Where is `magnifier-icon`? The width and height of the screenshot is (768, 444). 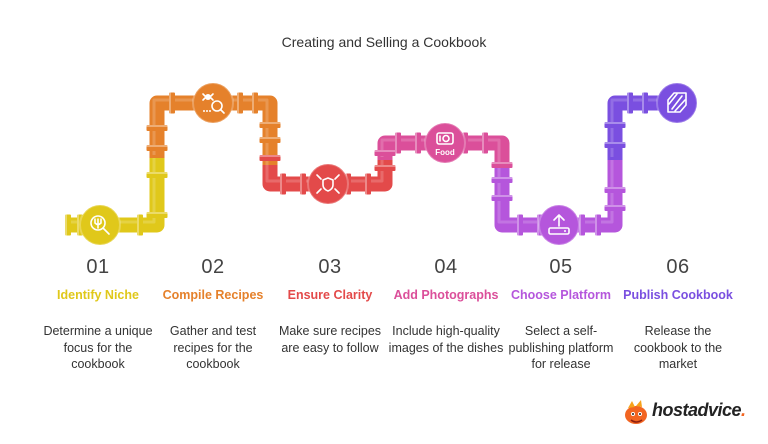 magnifier-icon is located at coordinates (100, 225).